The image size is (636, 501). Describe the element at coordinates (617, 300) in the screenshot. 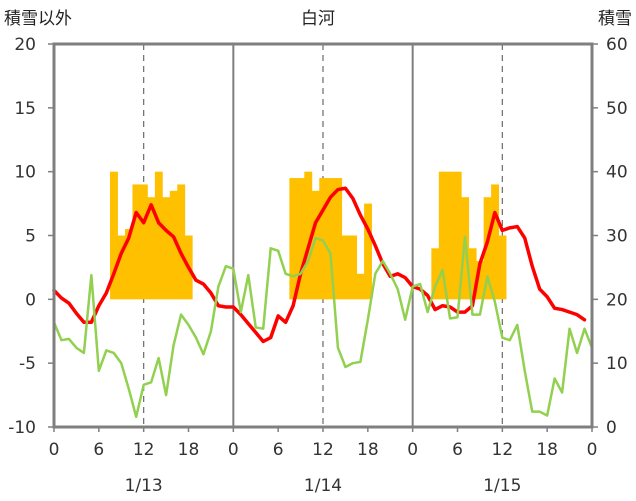

I see `y-tick-label-right: 20` at that location.